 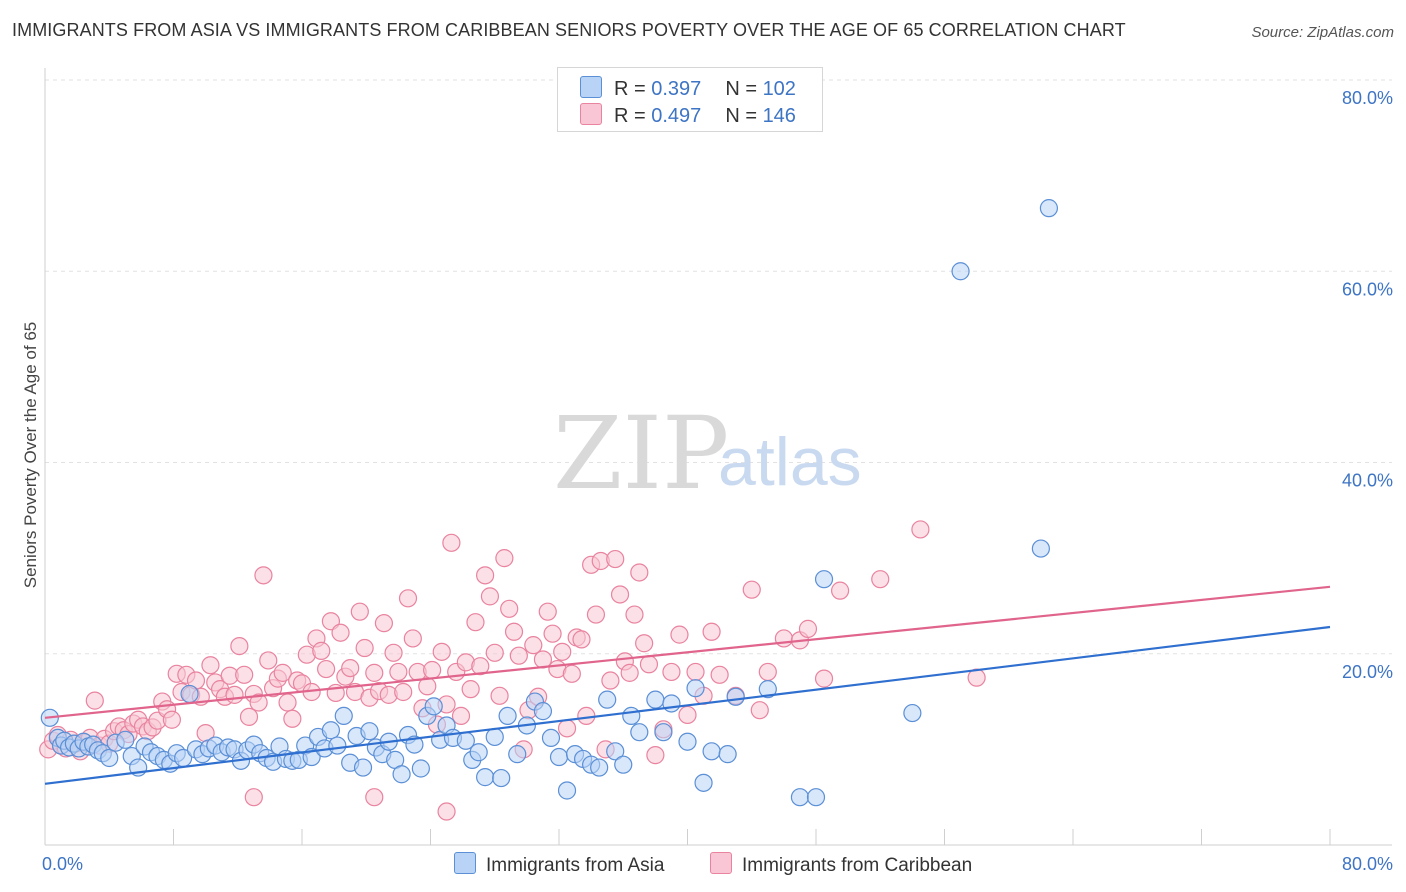 What do you see at coordinates (687, 652) in the screenshot?
I see `caribbean-trend-line` at bounding box center [687, 652].